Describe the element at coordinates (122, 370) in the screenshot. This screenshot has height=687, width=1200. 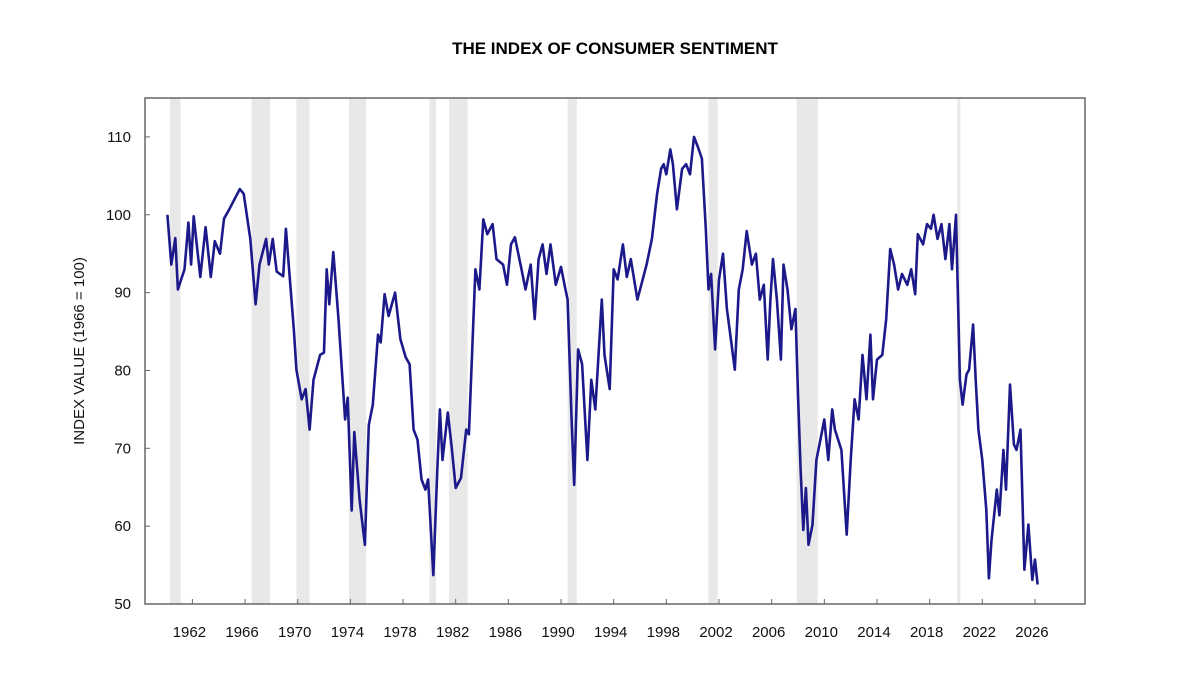
I see `y-tick-label: 80` at that location.